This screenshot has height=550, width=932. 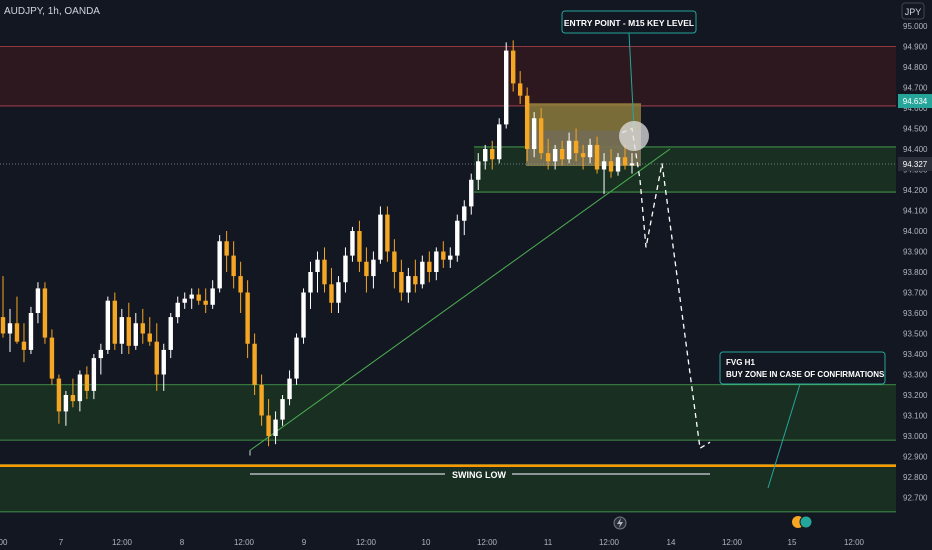 I want to click on fvg-callout: FVG H1 BUY ZONE IN CASE OF CONFIRMATIONS, so click(x=802, y=420).